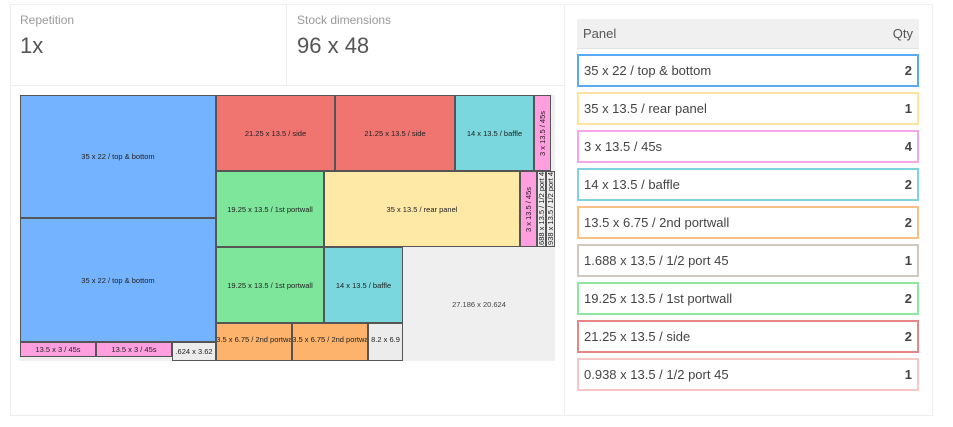 Image resolution: width=953 pixels, height=427 pixels. What do you see at coordinates (637, 336) in the screenshot?
I see `panel-label: 21.25 x 13.5 / side` at bounding box center [637, 336].